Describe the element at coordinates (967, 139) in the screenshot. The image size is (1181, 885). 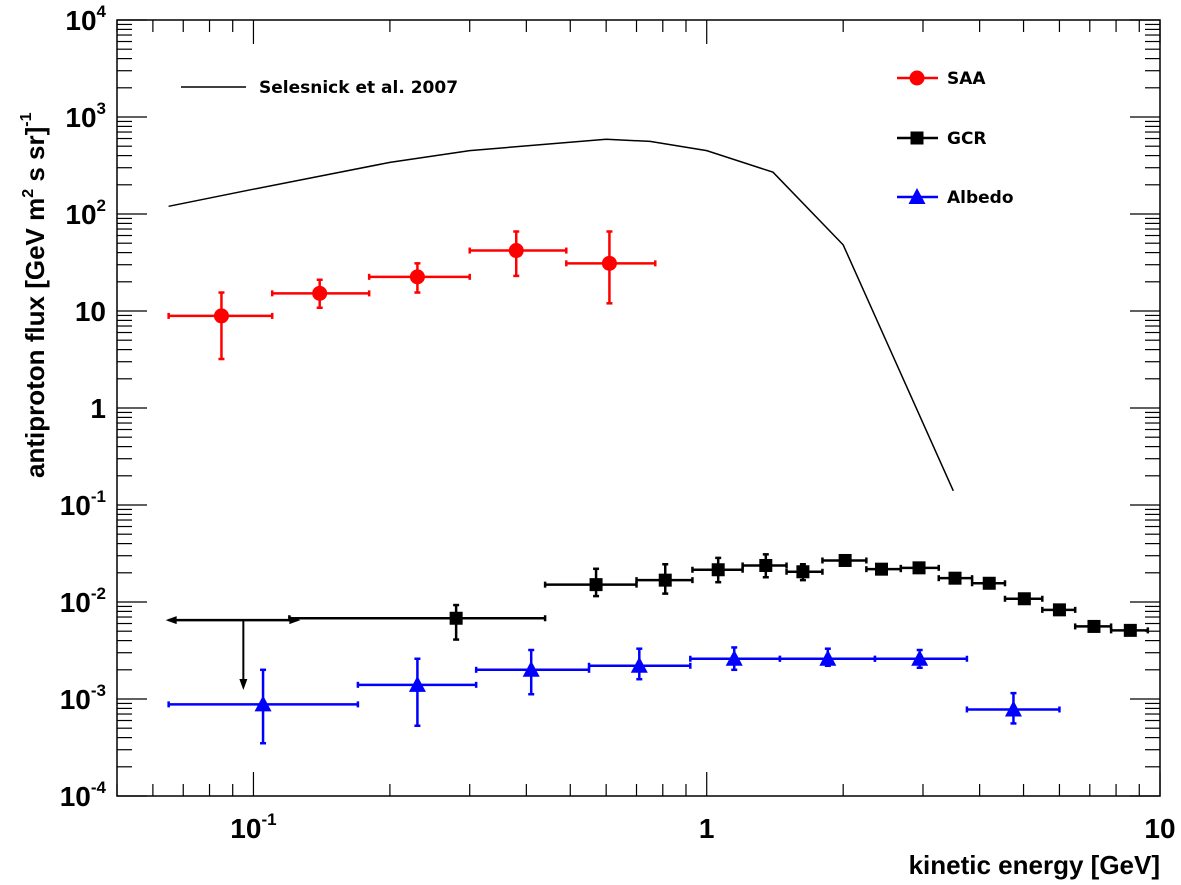
I see `legend-label-gcr: GCR` at that location.